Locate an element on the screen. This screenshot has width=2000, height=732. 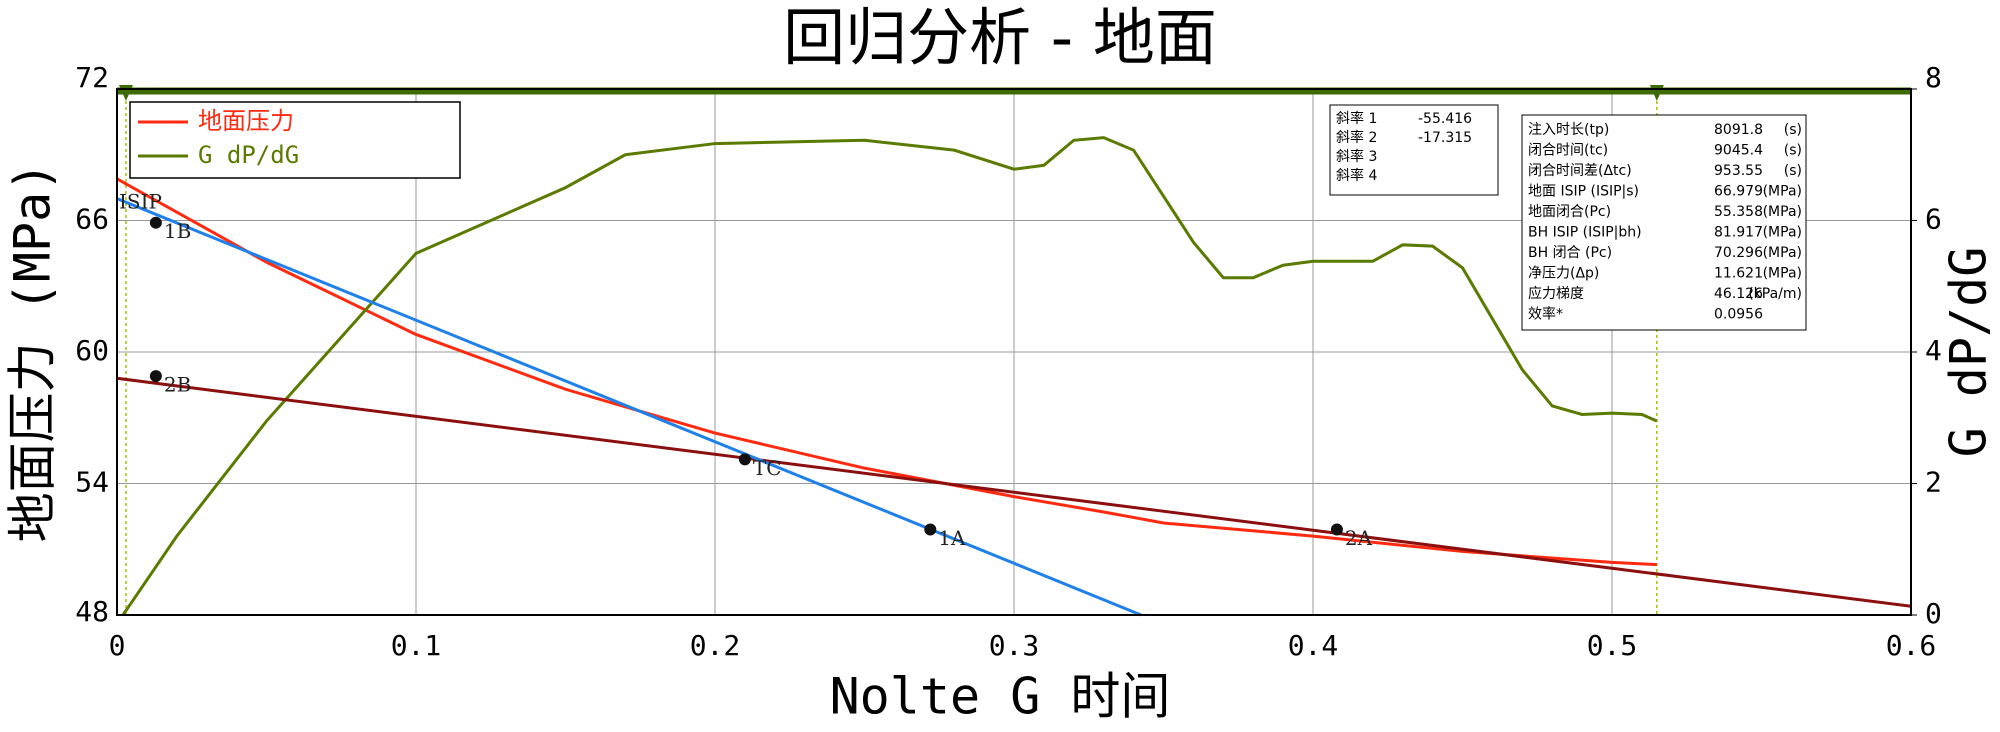
param-label: BH 闭合 (Pc) is located at coordinates (1570, 253).